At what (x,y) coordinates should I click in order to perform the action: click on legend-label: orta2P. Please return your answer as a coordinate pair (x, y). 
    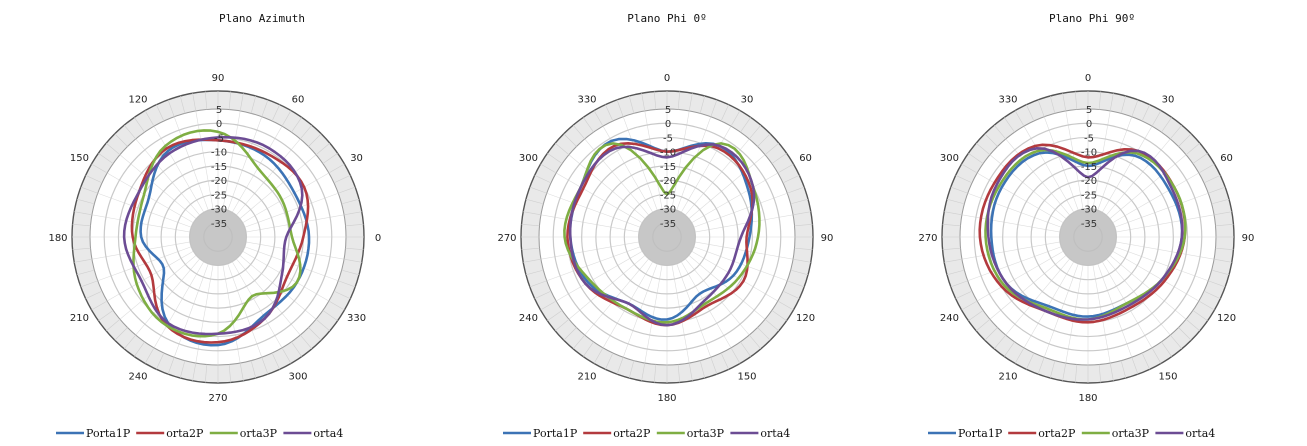
    Looking at the image, I should click on (185, 433).